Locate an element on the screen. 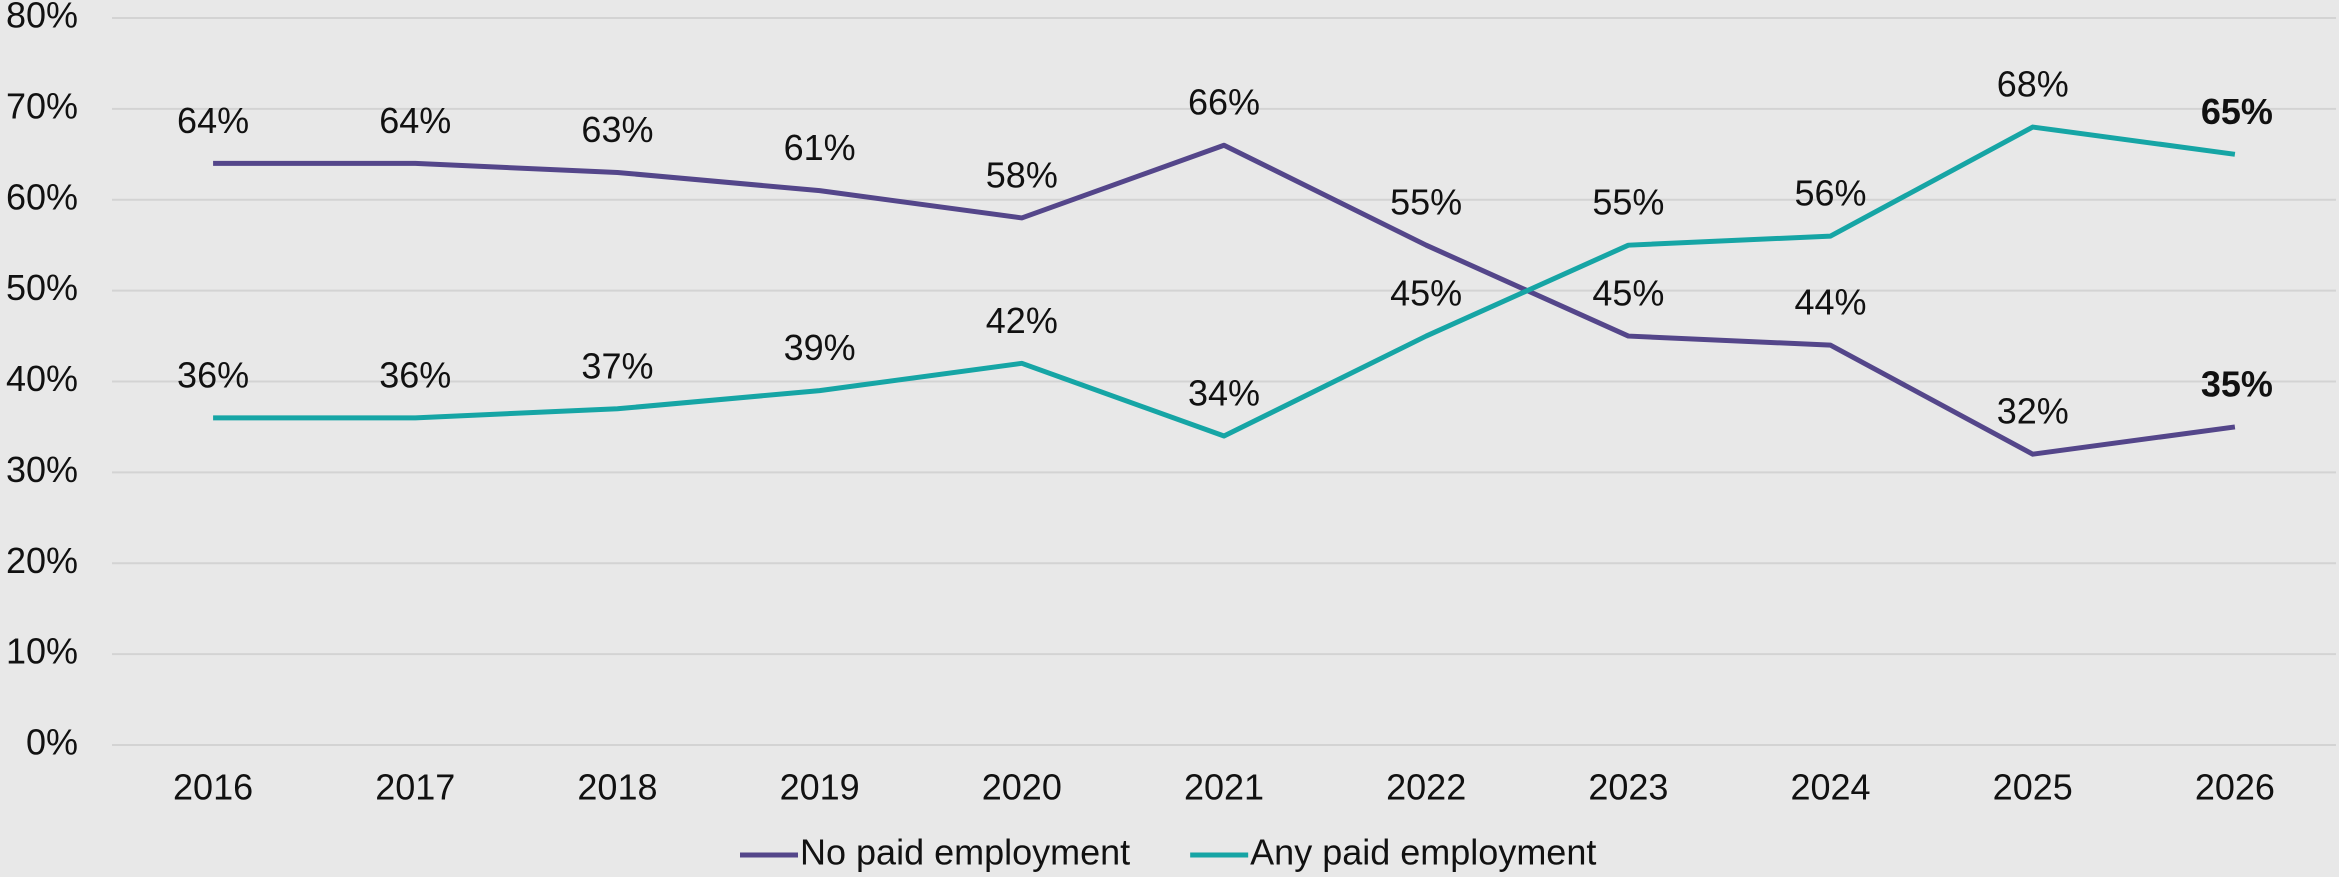 The image size is (2339, 877). data-label: 63% is located at coordinates (617, 129).